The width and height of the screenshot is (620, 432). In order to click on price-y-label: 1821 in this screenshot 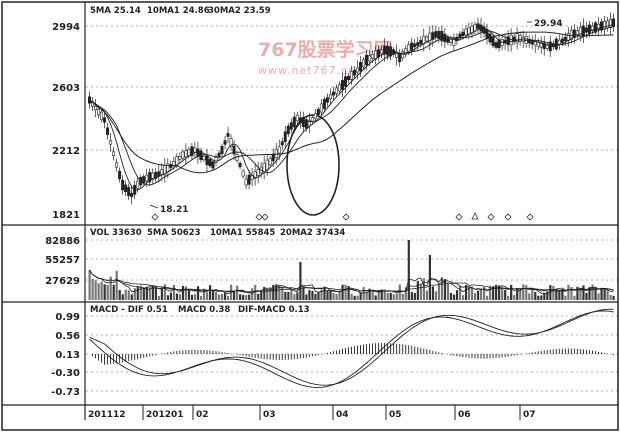, I will do `click(66, 215)`.